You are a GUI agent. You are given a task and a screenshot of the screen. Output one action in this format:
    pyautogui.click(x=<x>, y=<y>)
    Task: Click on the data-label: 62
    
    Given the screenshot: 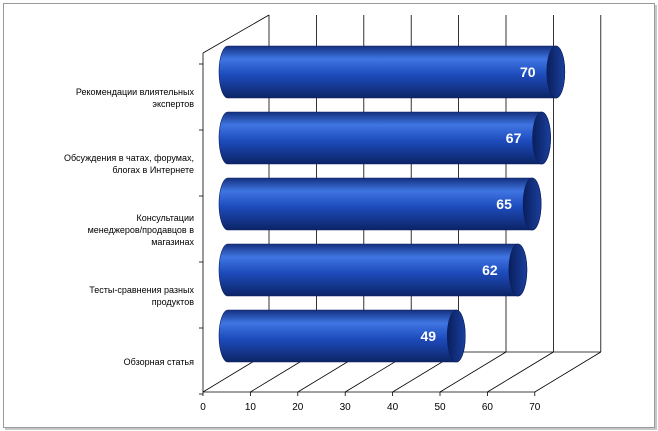 What is the action you would take?
    pyautogui.click(x=490, y=270)
    